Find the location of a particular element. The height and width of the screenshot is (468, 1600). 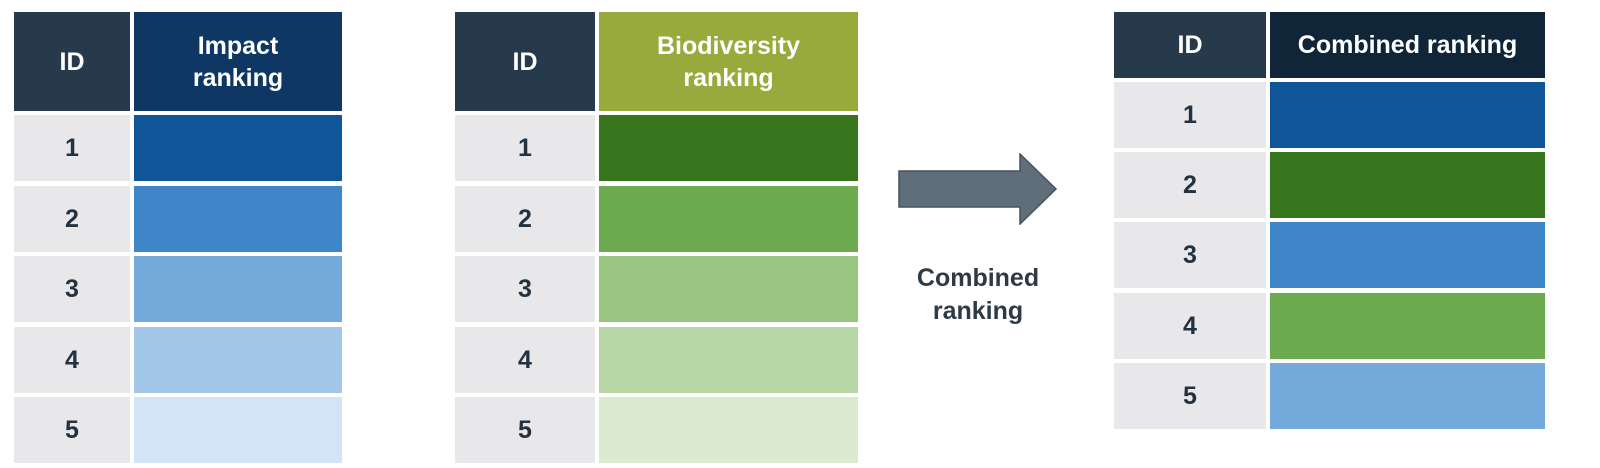

combined-ranking-header: Combined ranking is located at coordinates (1407, 45).